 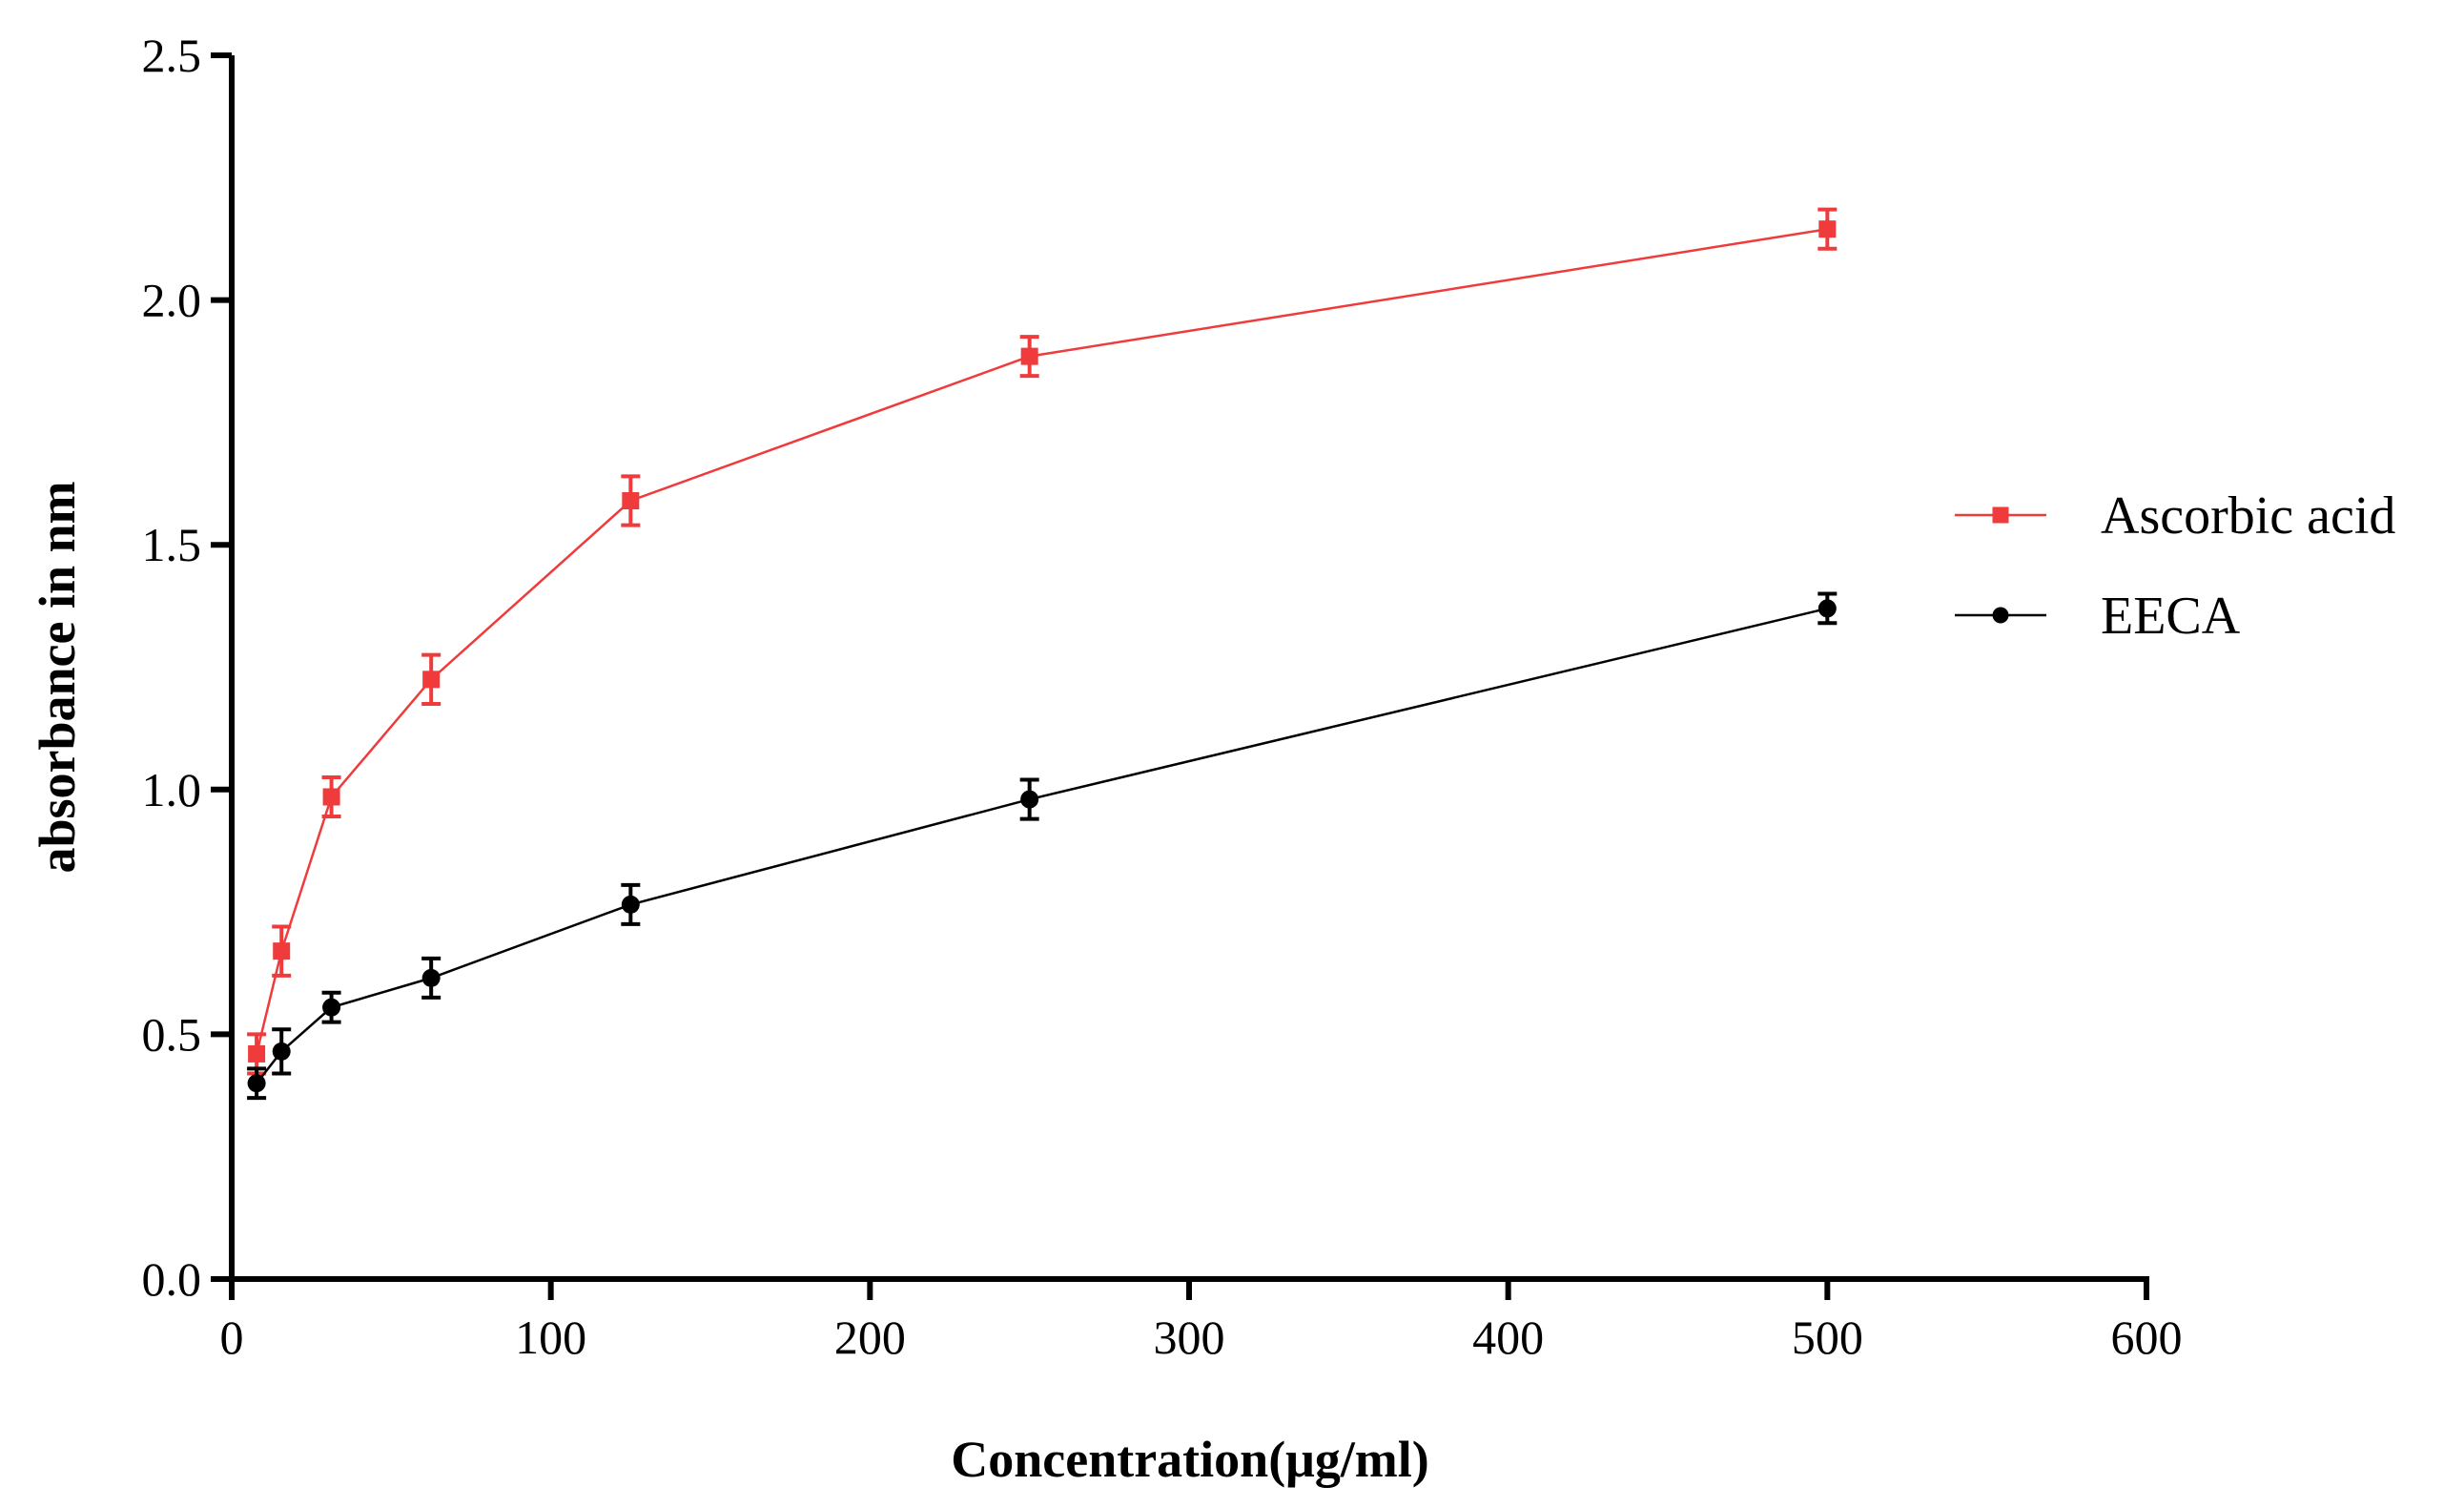 I want to click on y-axis-title: absorbance in nm, so click(x=57, y=677).